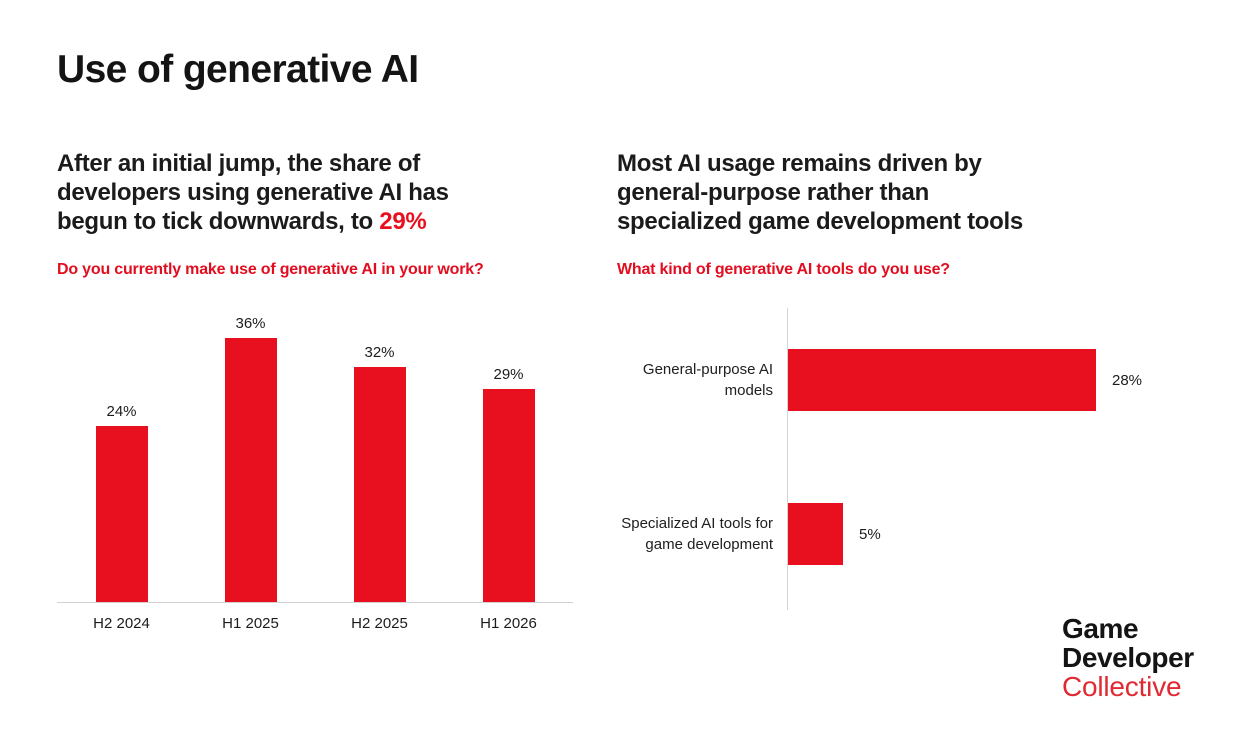 The image size is (1237, 747). What do you see at coordinates (799, 163) in the screenshot?
I see `heading-line: Most AI usage remains driven by` at bounding box center [799, 163].